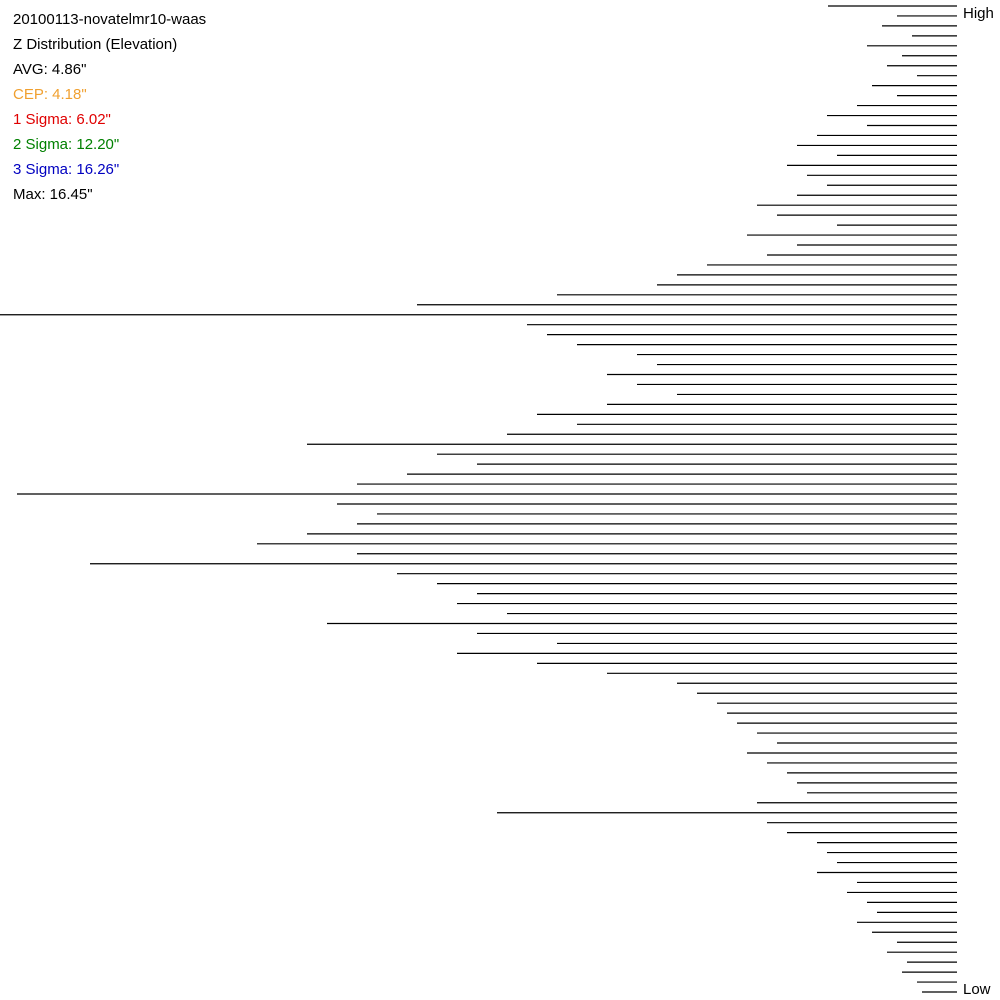  What do you see at coordinates (49, 69) in the screenshot?
I see `stat-label: AVG: 4.86"` at bounding box center [49, 69].